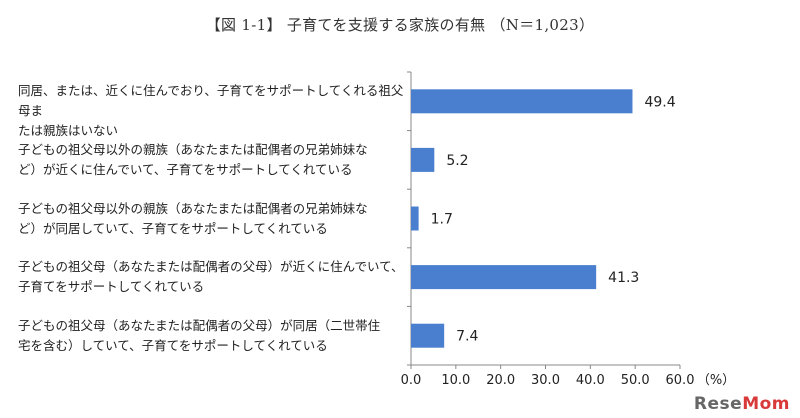  I want to click on x-tick-label: 50.0, so click(635, 380).